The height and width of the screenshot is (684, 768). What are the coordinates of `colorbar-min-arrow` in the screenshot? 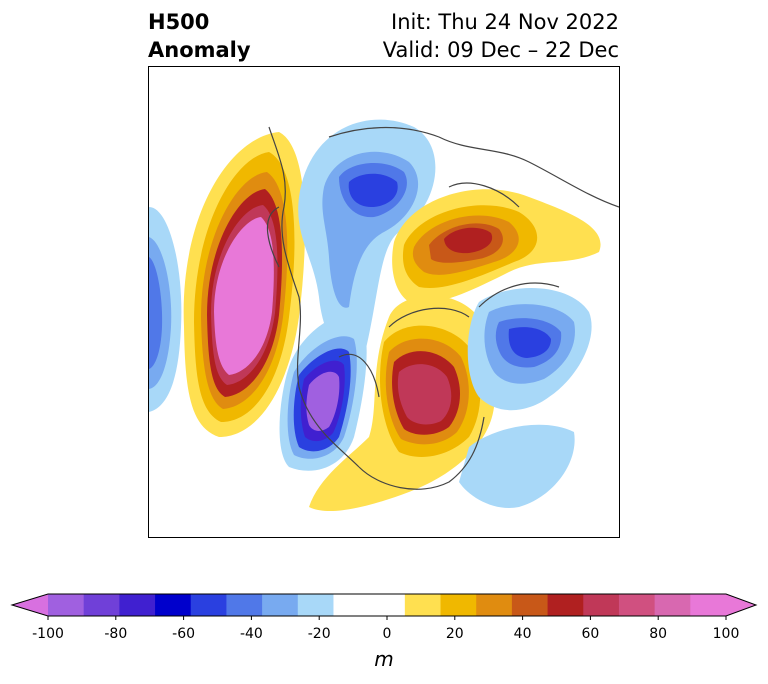 It's located at (30, 605).